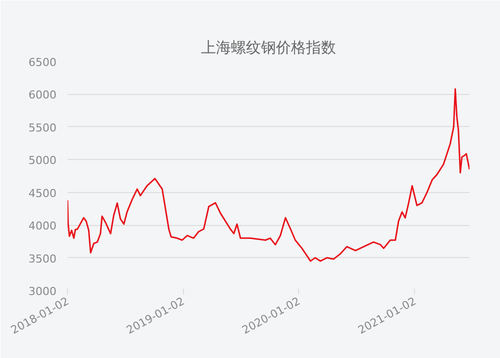 The width and height of the screenshot is (500, 358). I want to click on y-tick-label: 6500, so click(42, 62).